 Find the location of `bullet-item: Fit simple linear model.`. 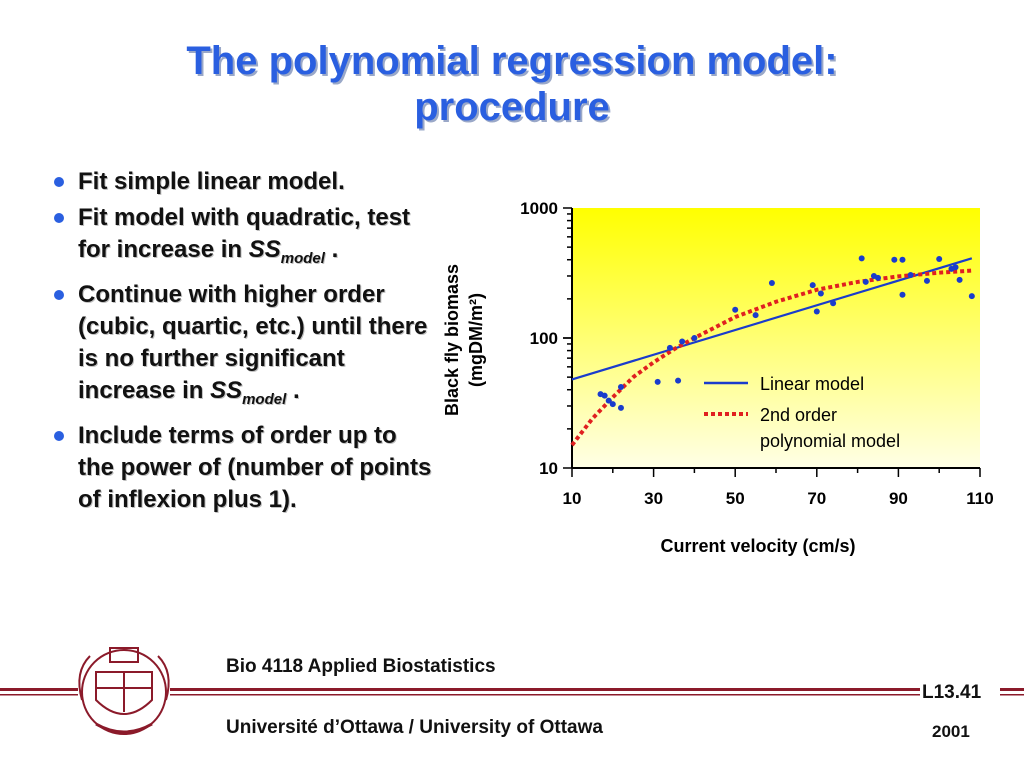

bullet-item: Fit simple linear model. is located at coordinates (242, 182).